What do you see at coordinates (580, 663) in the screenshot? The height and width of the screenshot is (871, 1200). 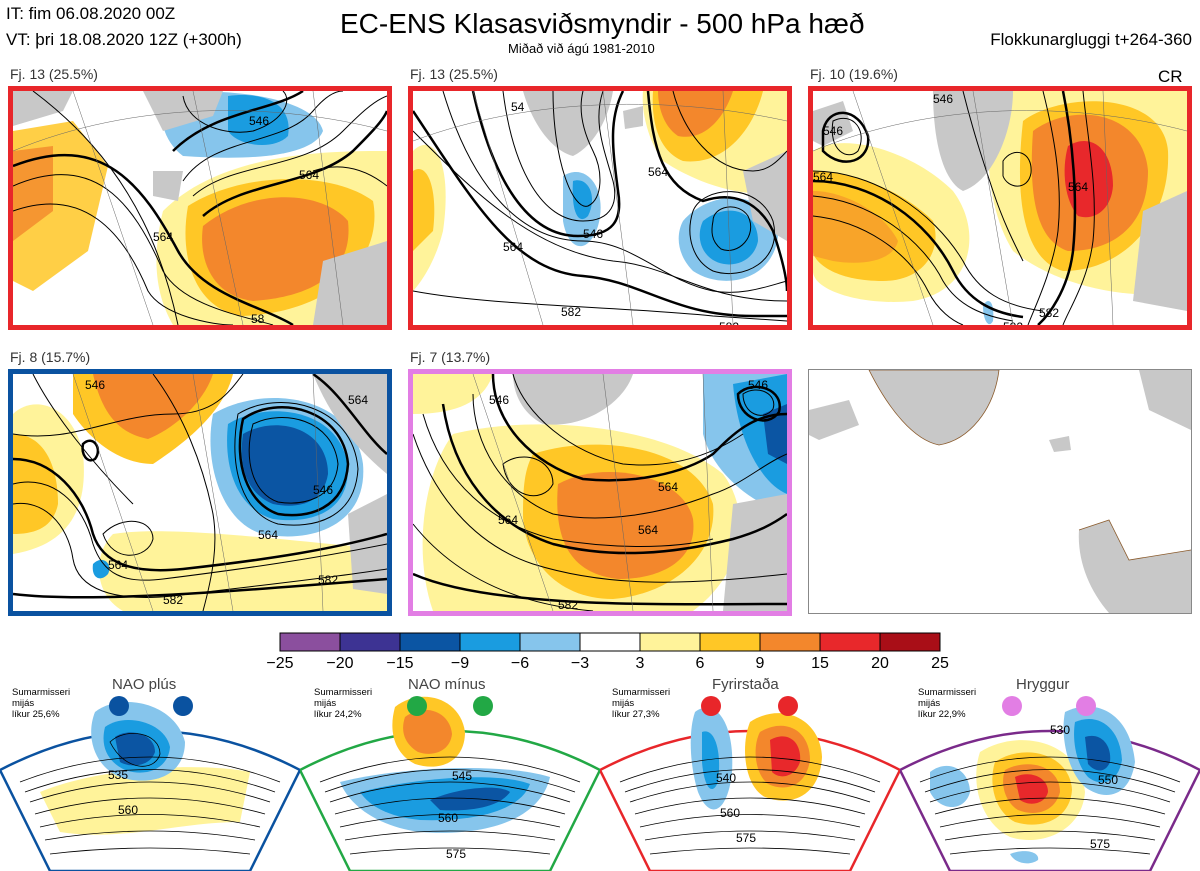 I see `colorbar-tick-label: −3` at bounding box center [580, 663].